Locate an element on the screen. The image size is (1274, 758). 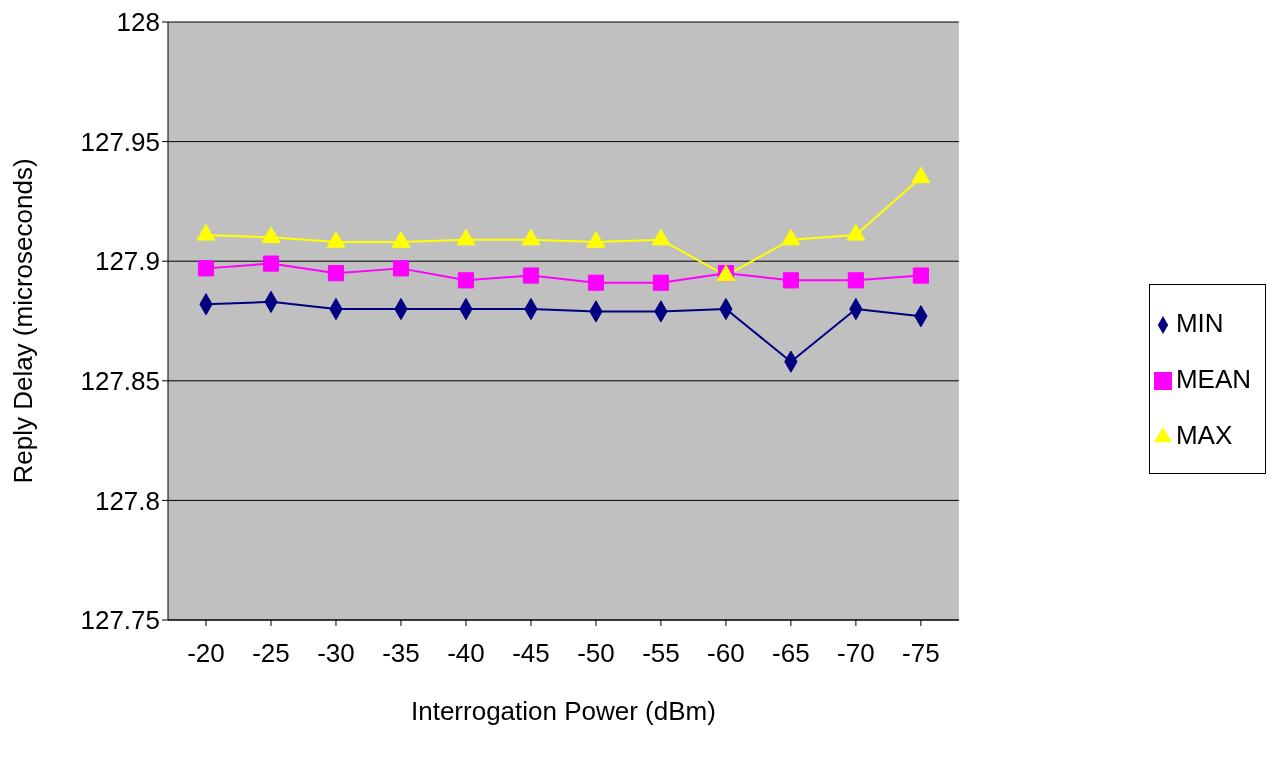
x-tick-label: -20 is located at coordinates (206, 653).